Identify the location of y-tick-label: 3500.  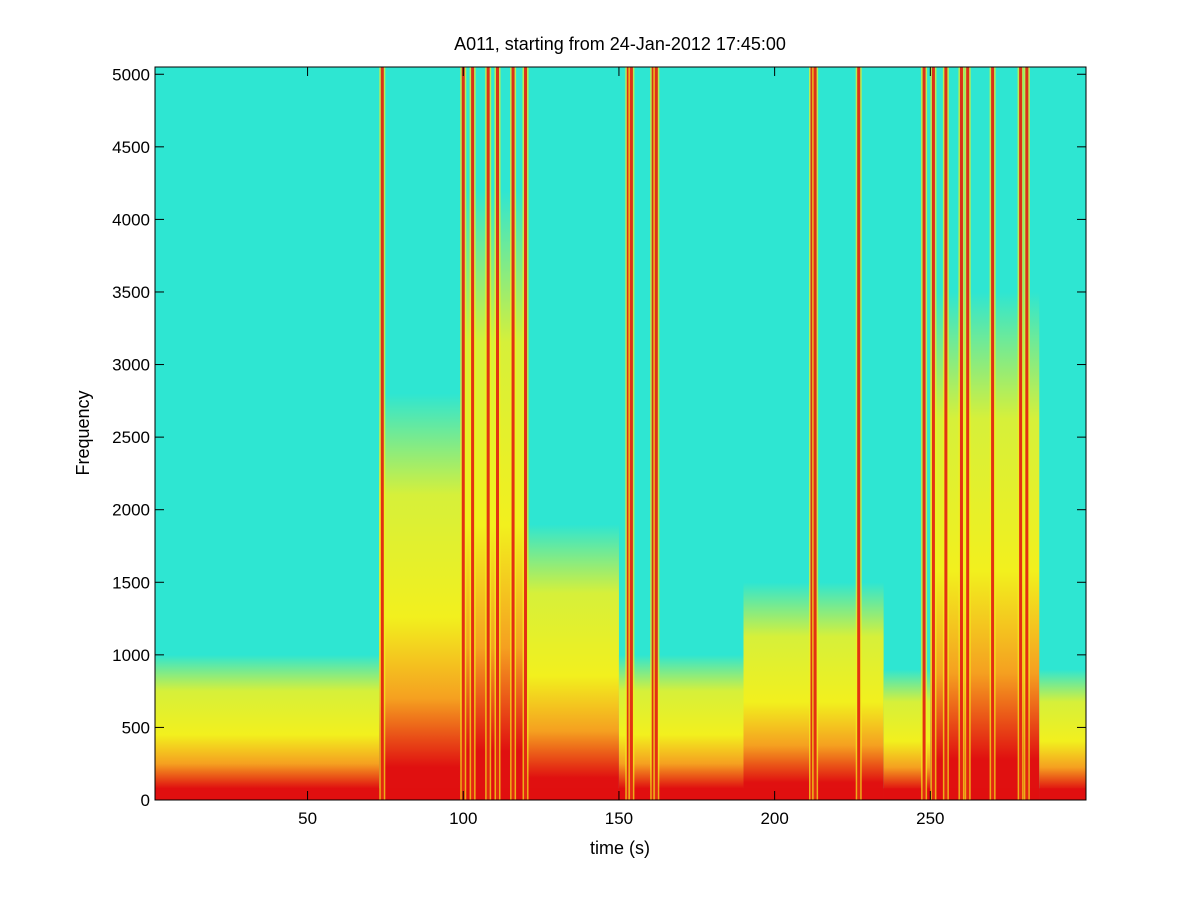
(131, 292).